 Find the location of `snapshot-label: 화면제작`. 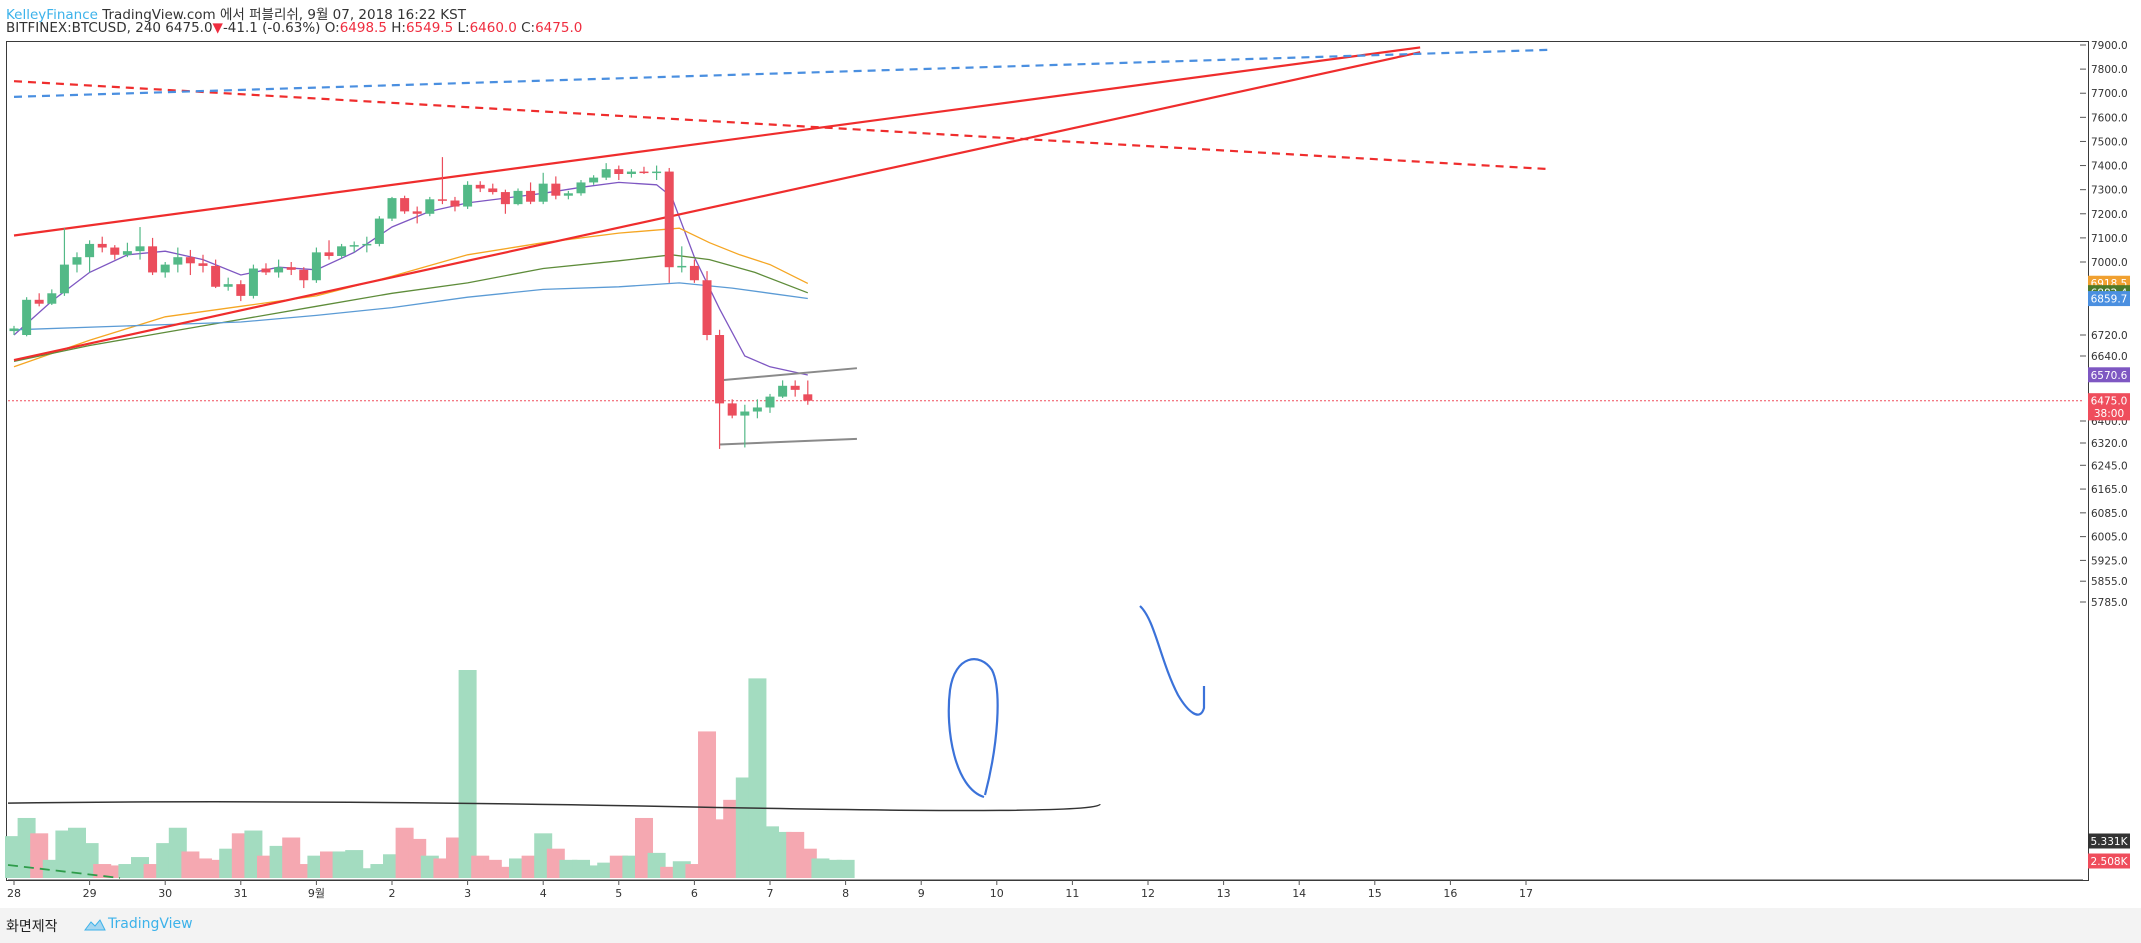

snapshot-label: 화면제작 is located at coordinates (32, 927).